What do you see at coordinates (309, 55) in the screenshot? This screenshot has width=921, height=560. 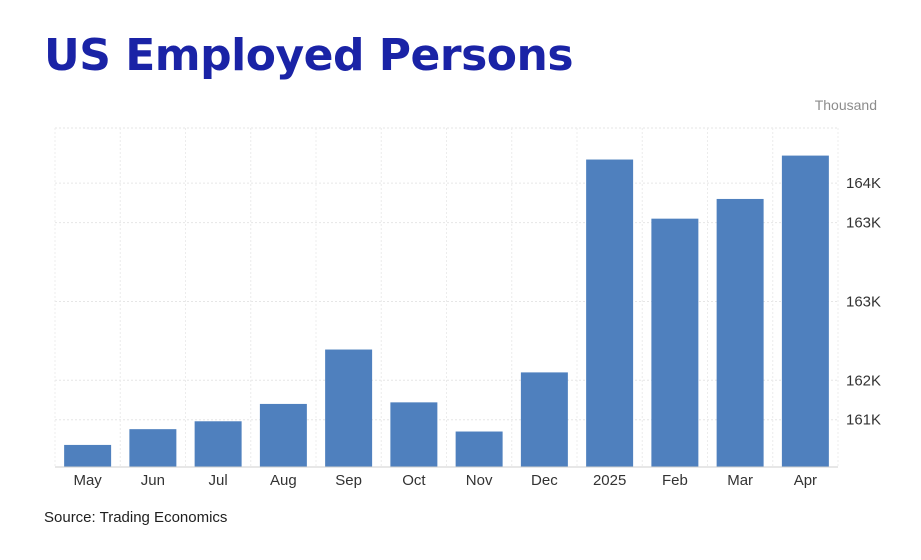 I see `chart-title: US Employed Persons` at bounding box center [309, 55].